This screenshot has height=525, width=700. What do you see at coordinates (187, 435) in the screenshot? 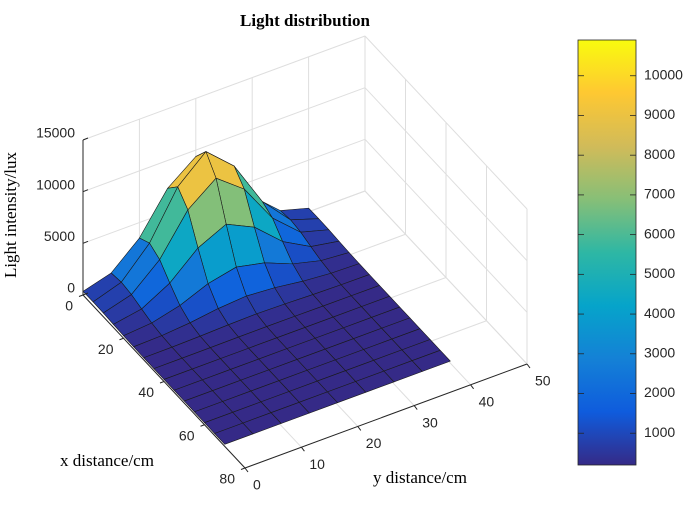
I see `x-tick-label: 60` at bounding box center [187, 435].